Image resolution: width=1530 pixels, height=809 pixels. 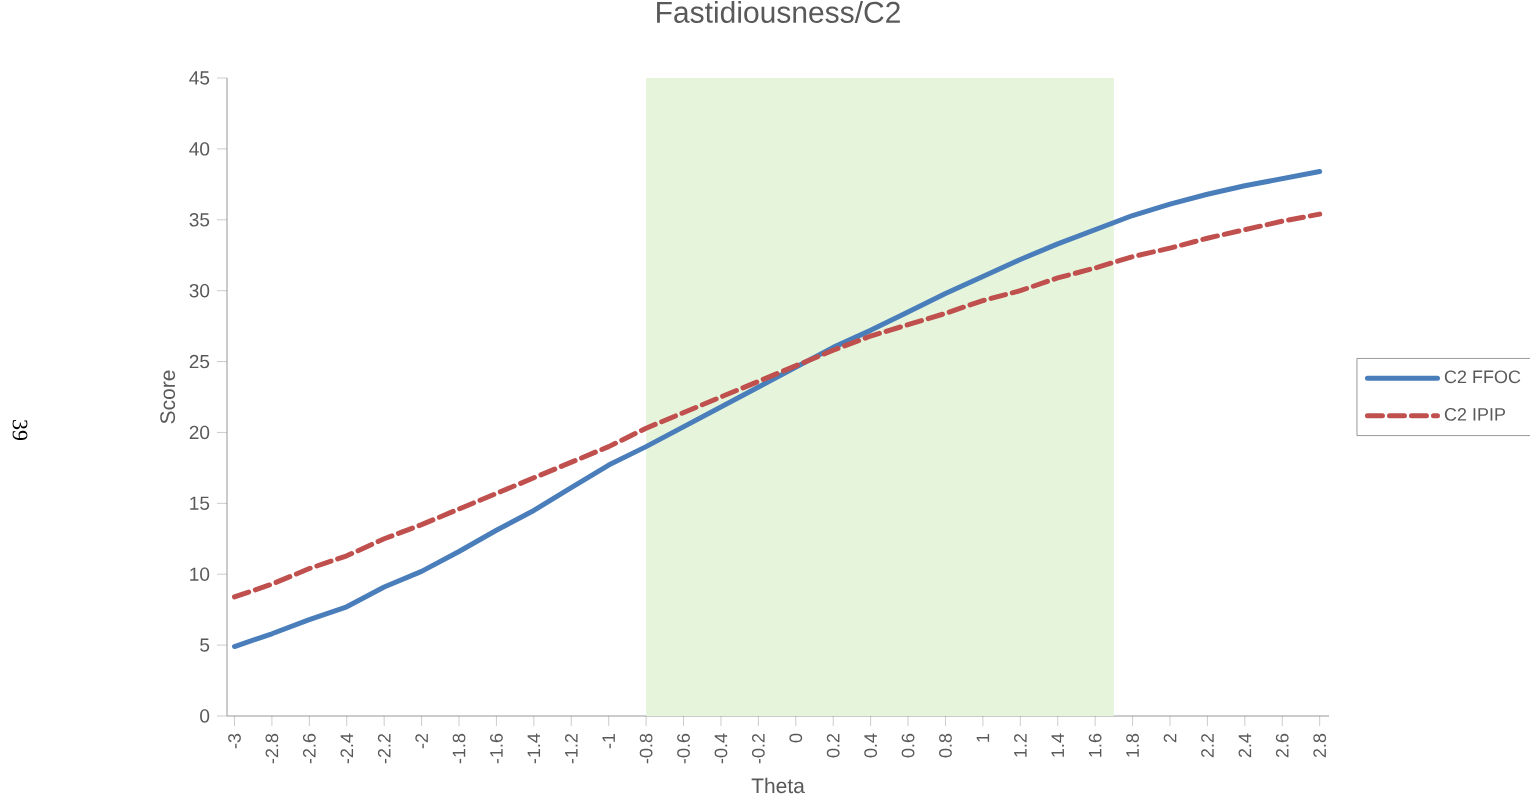 I want to click on x-tick-label: 1.4, so click(x=1057, y=745).